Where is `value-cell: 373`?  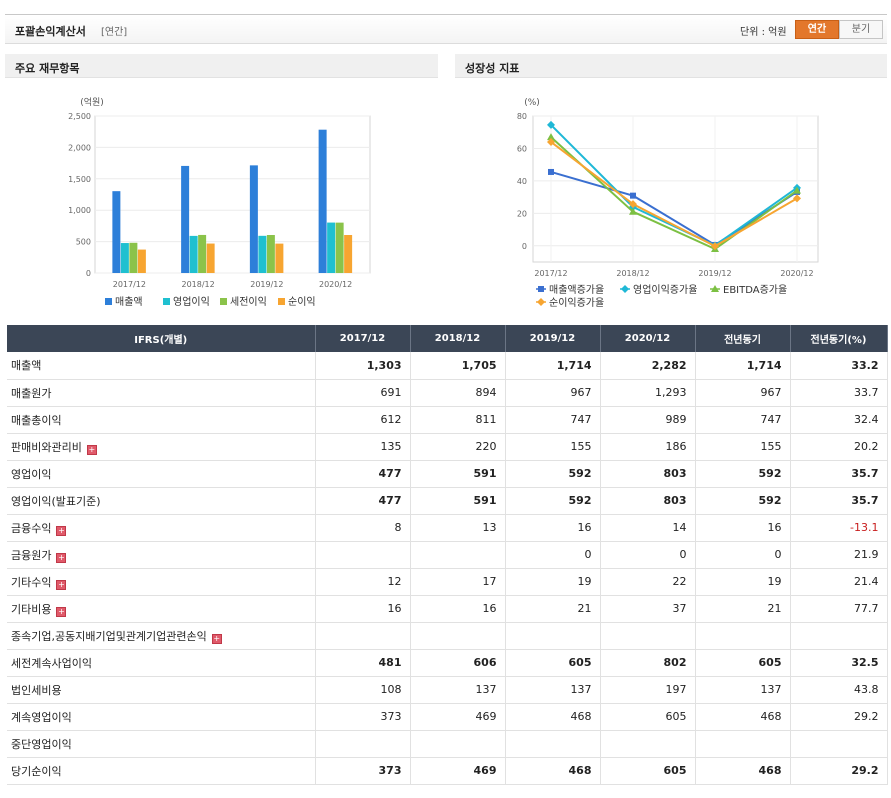 value-cell: 373 is located at coordinates (363, 771).